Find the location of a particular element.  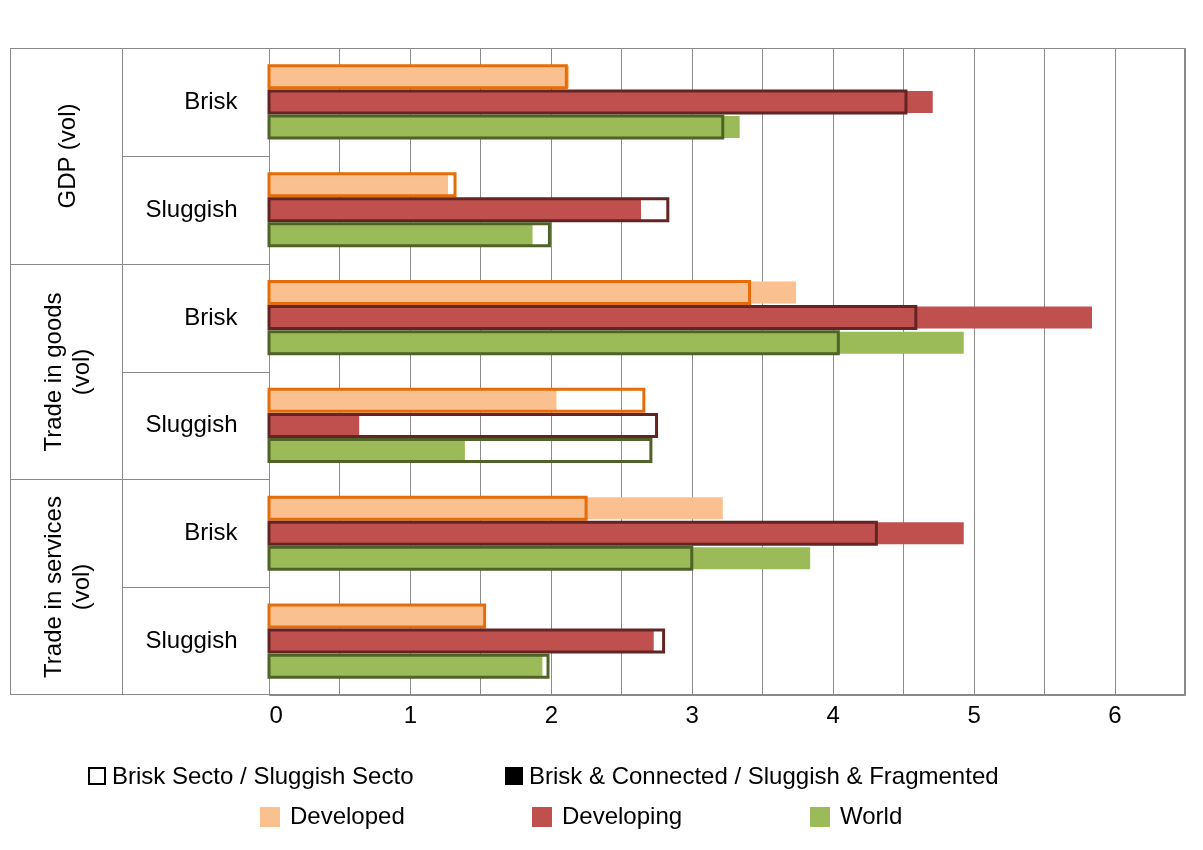

x-tick-label: 3 is located at coordinates (692, 714).